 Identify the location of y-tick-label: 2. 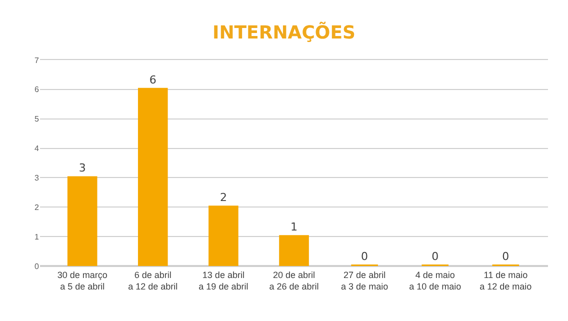
(37, 207).